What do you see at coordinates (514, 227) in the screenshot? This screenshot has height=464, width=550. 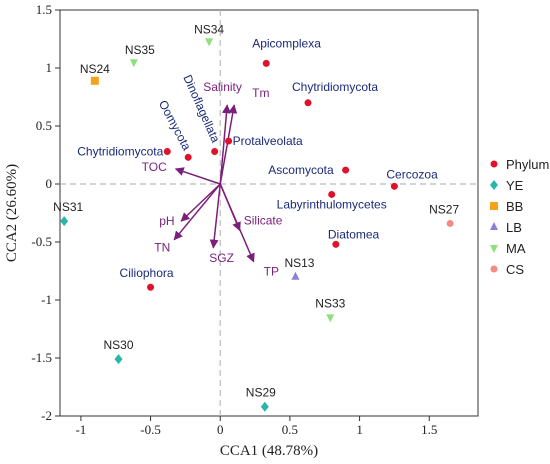 I see `legend-label: LB` at bounding box center [514, 227].